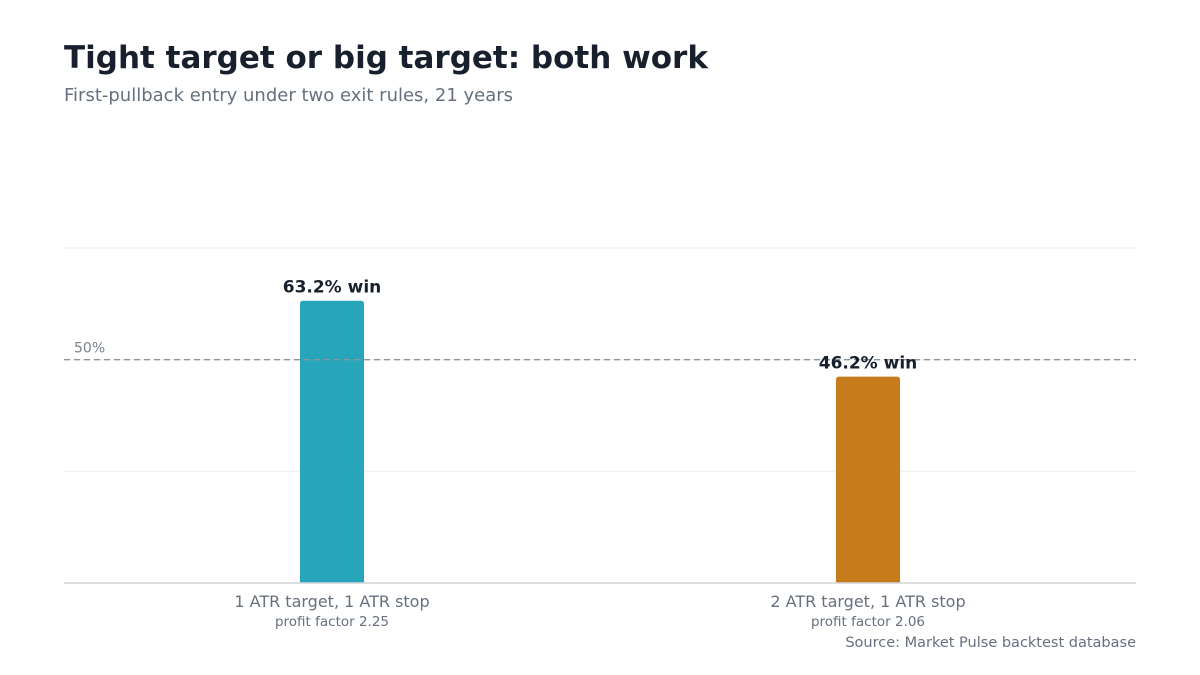  I want to click on category-note-2: profit factor 2.06, so click(868, 622).